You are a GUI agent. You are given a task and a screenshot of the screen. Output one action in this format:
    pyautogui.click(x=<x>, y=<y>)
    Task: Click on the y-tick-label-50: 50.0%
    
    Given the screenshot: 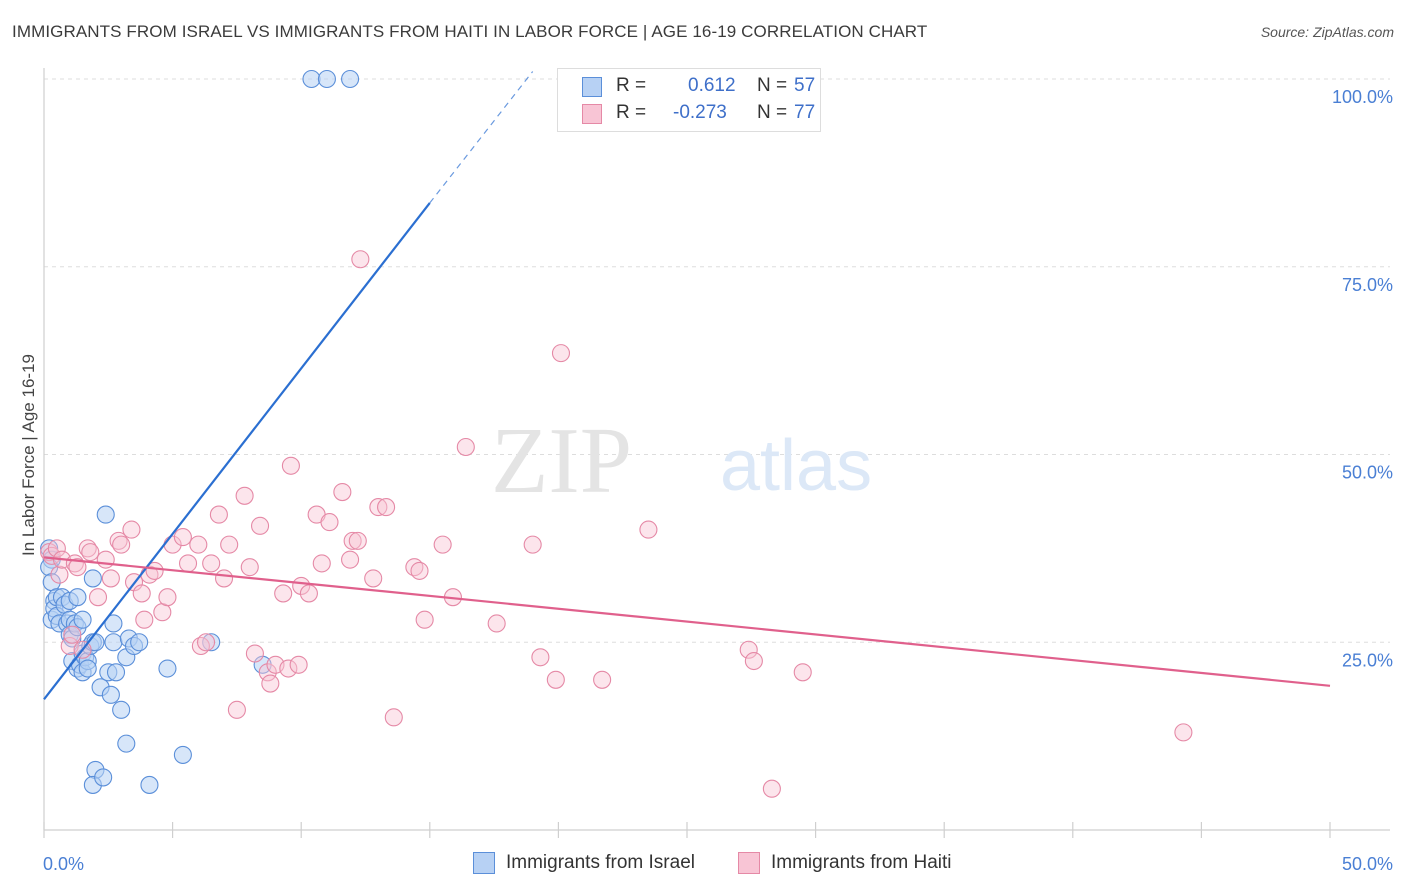 What is the action you would take?
    pyautogui.click(x=1367, y=473)
    